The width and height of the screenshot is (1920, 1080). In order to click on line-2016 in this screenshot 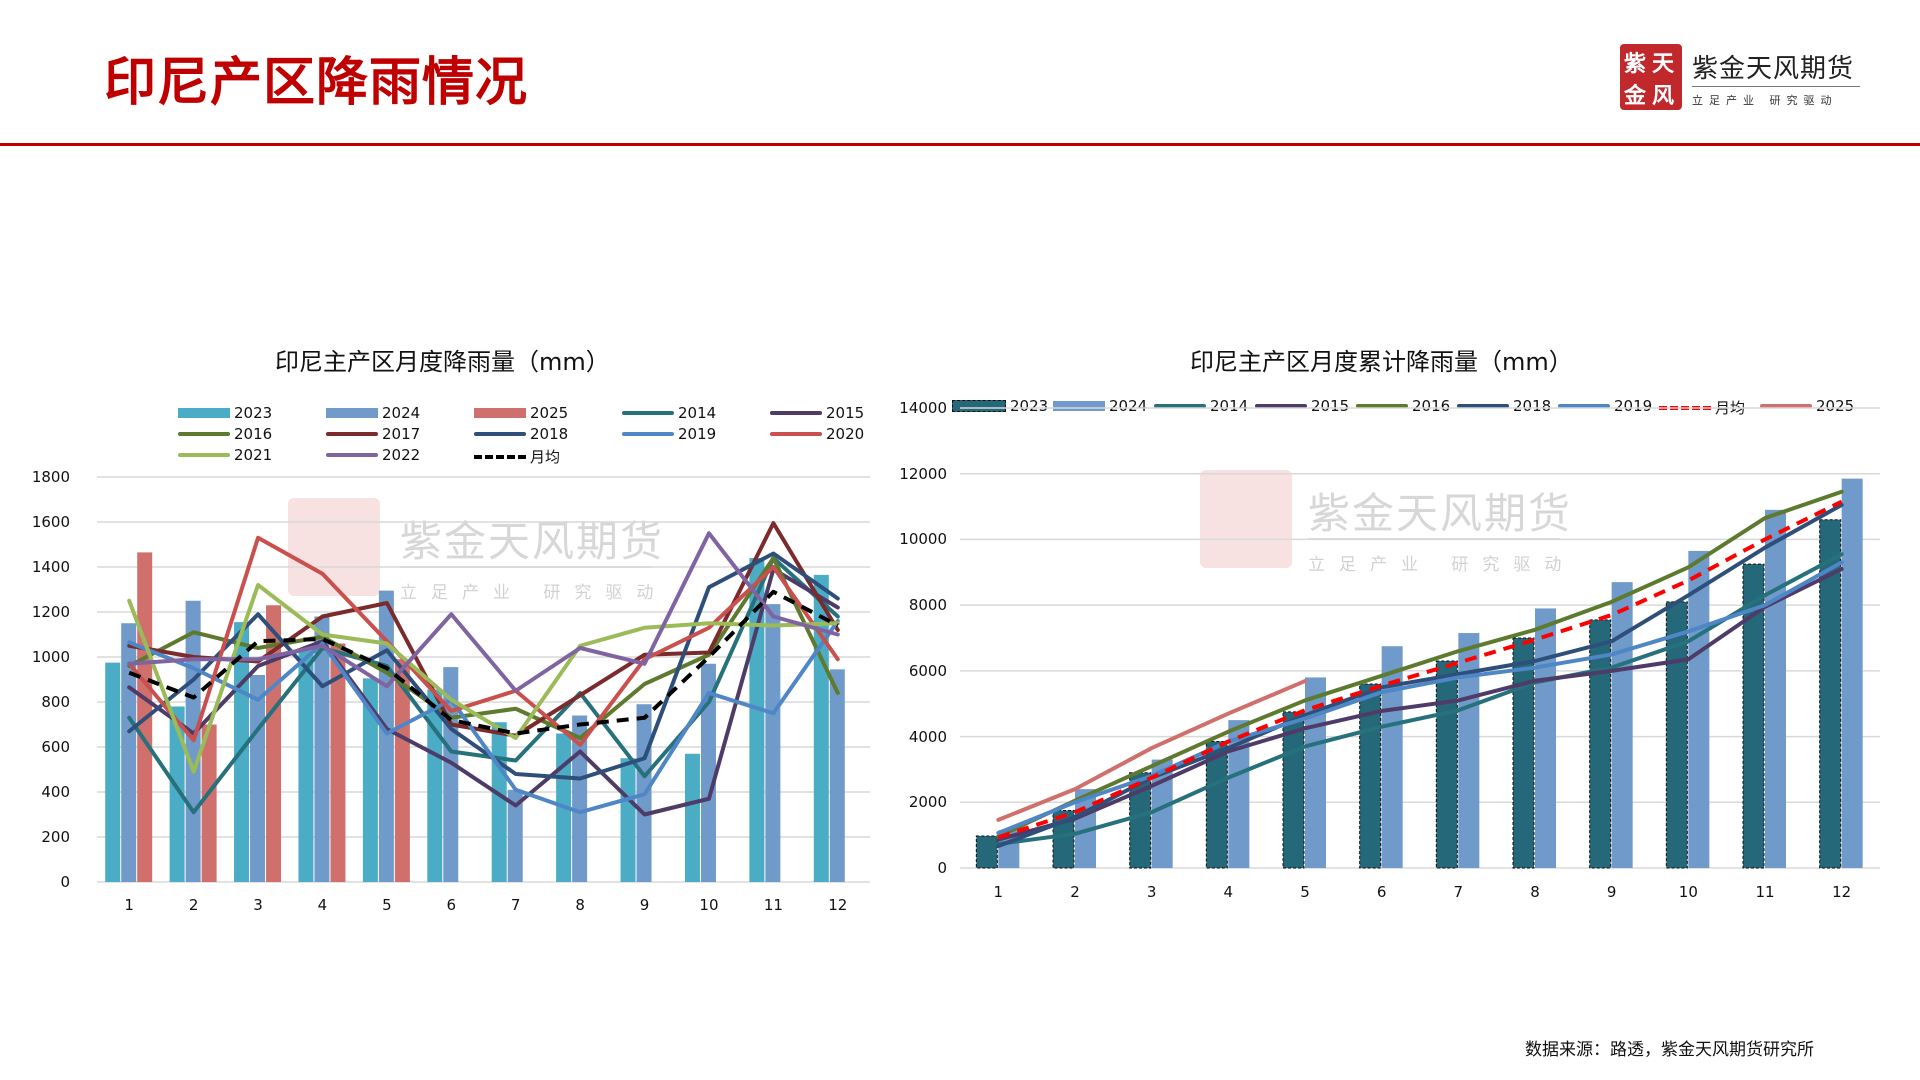, I will do `click(1420, 664)`.